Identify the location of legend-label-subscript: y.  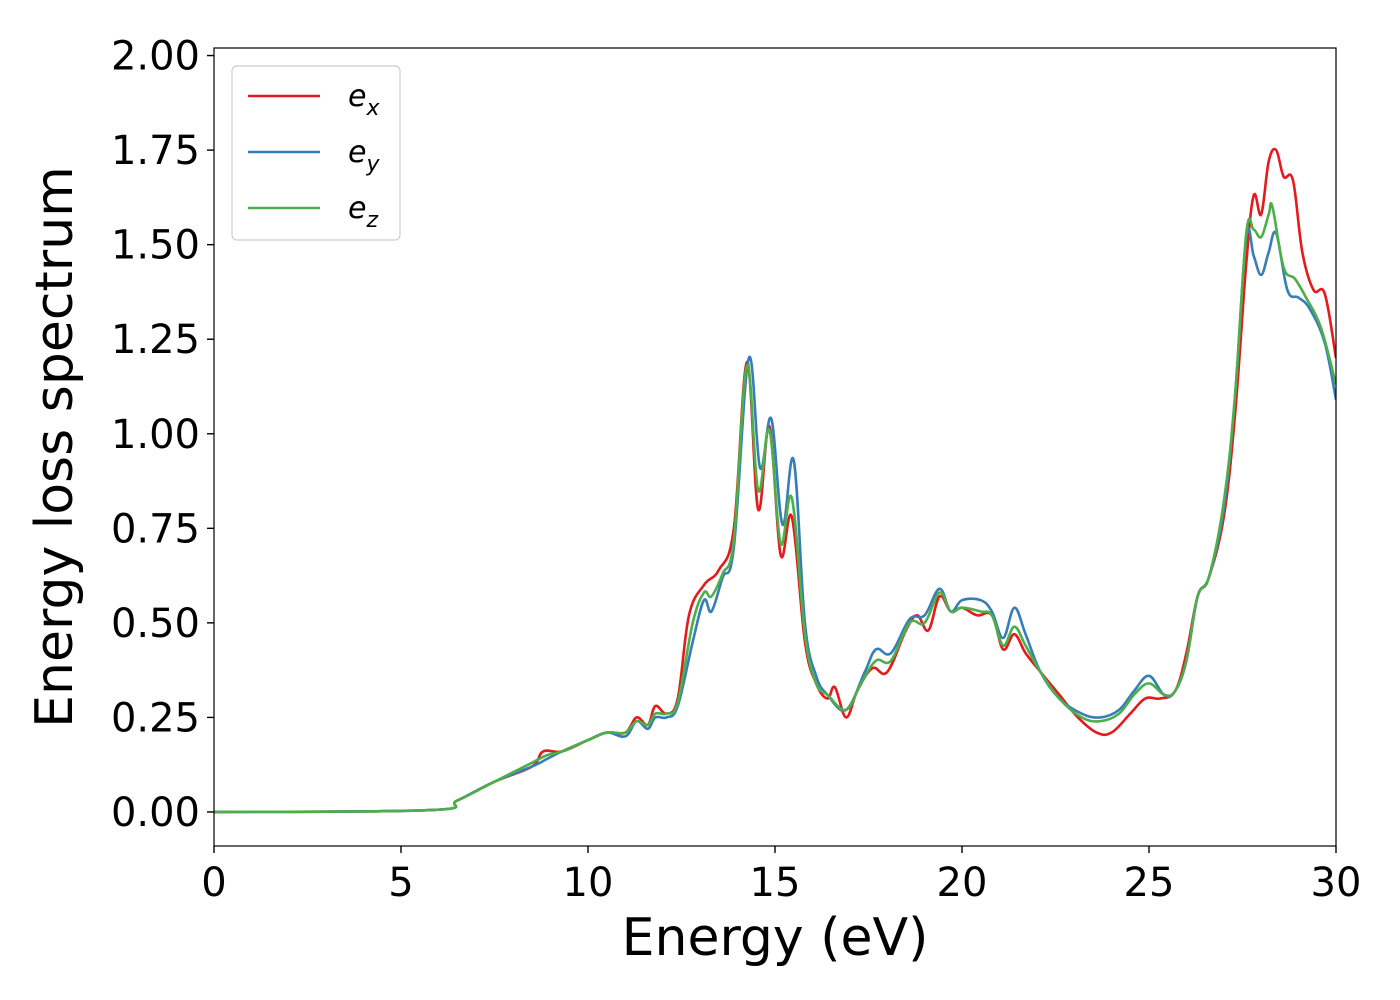
(372, 164).